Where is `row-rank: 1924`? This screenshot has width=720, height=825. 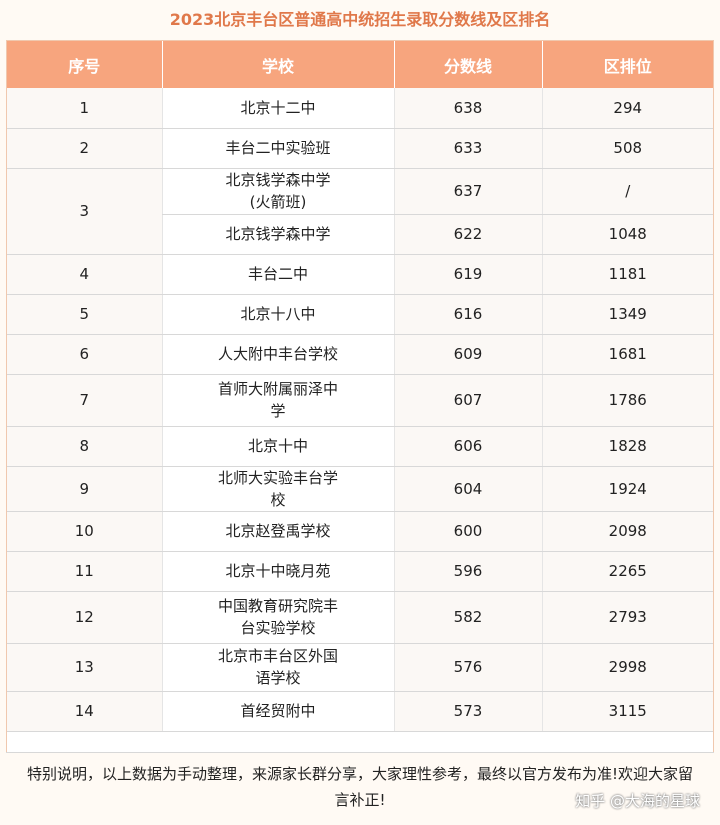
row-rank: 1924 is located at coordinates (627, 489).